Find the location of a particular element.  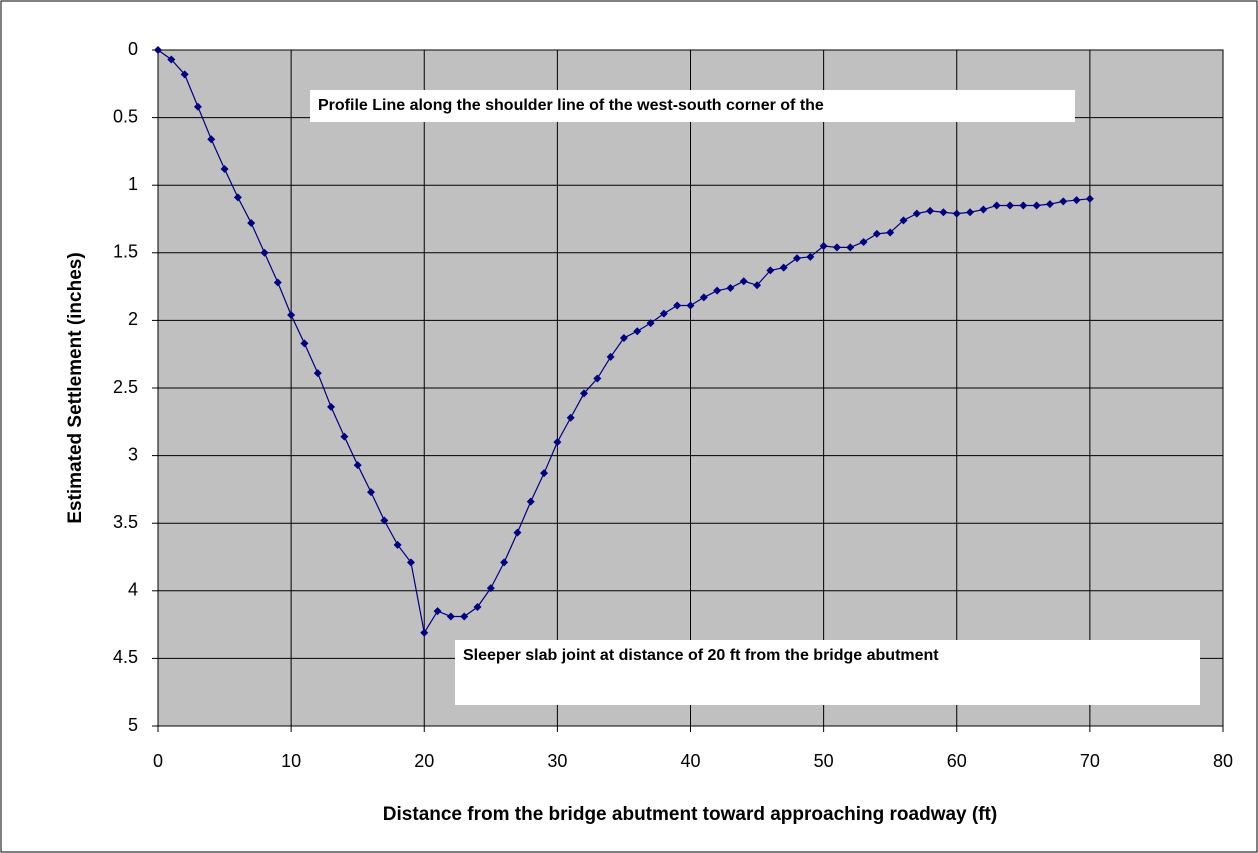

y-tick-label: 1 is located at coordinates (133, 184).